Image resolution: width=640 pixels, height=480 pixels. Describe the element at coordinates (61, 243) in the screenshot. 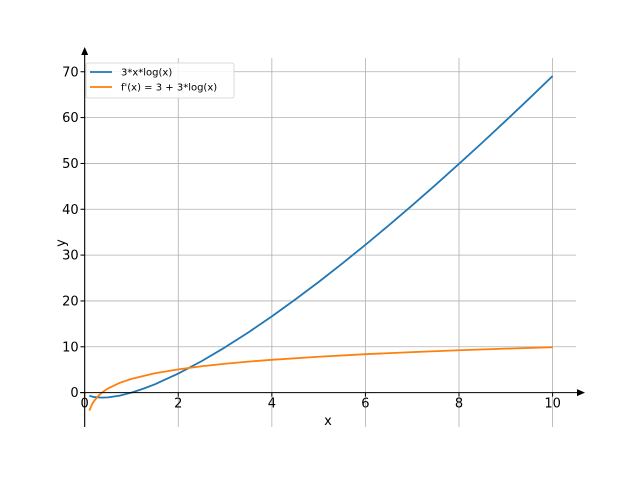

I see `y-axis-label: y` at that location.